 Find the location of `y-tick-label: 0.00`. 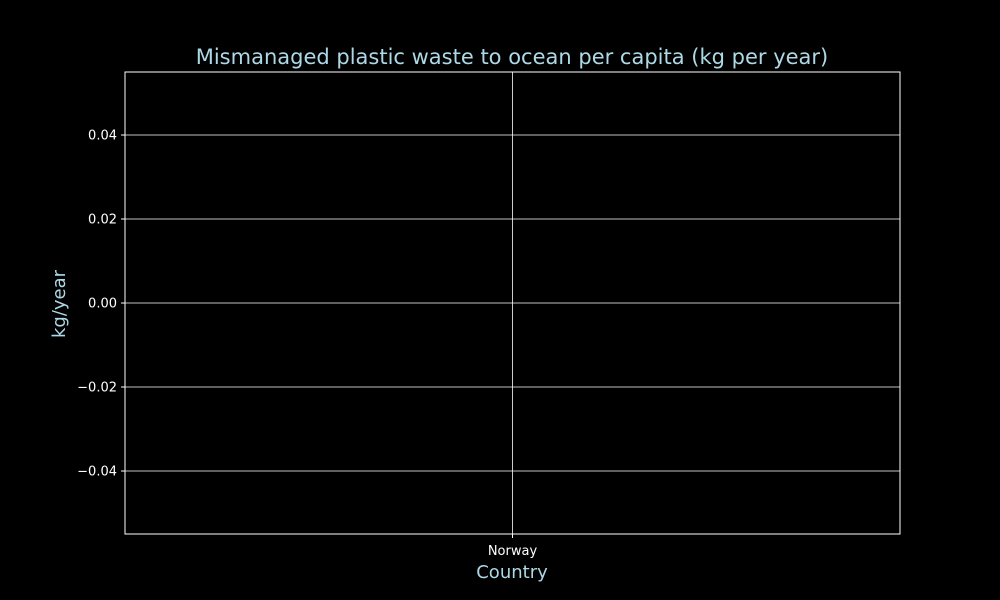

y-tick-label: 0.00 is located at coordinates (102, 304).